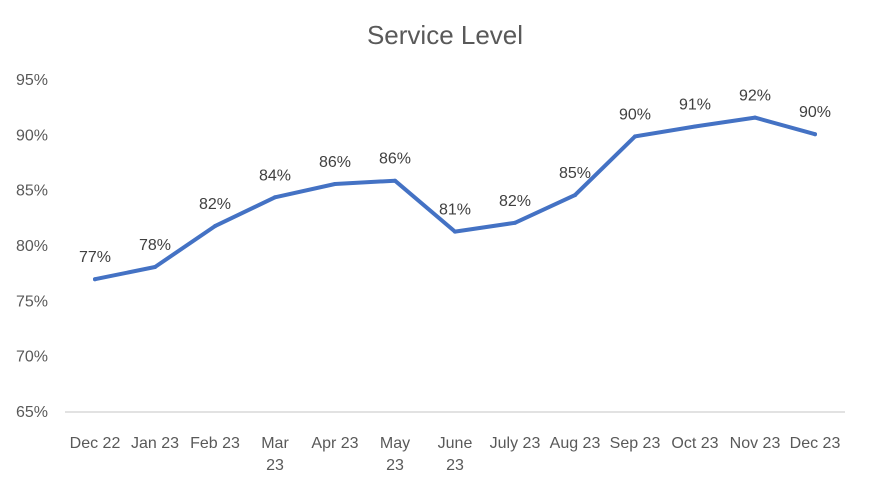  I want to click on data-label: 85%, so click(575, 173).